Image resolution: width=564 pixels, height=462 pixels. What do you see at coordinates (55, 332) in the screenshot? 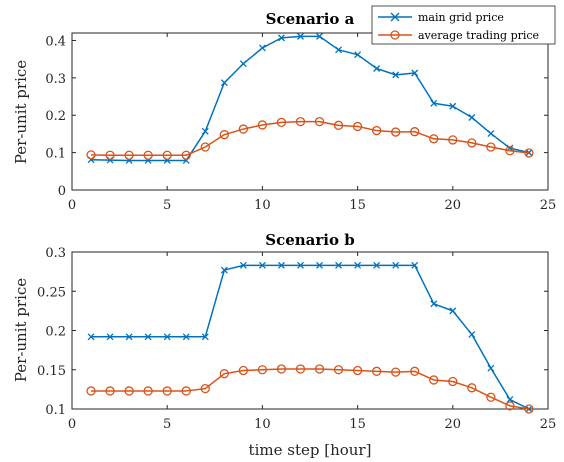
I see `y-tick-label: 0.2` at bounding box center [55, 332].